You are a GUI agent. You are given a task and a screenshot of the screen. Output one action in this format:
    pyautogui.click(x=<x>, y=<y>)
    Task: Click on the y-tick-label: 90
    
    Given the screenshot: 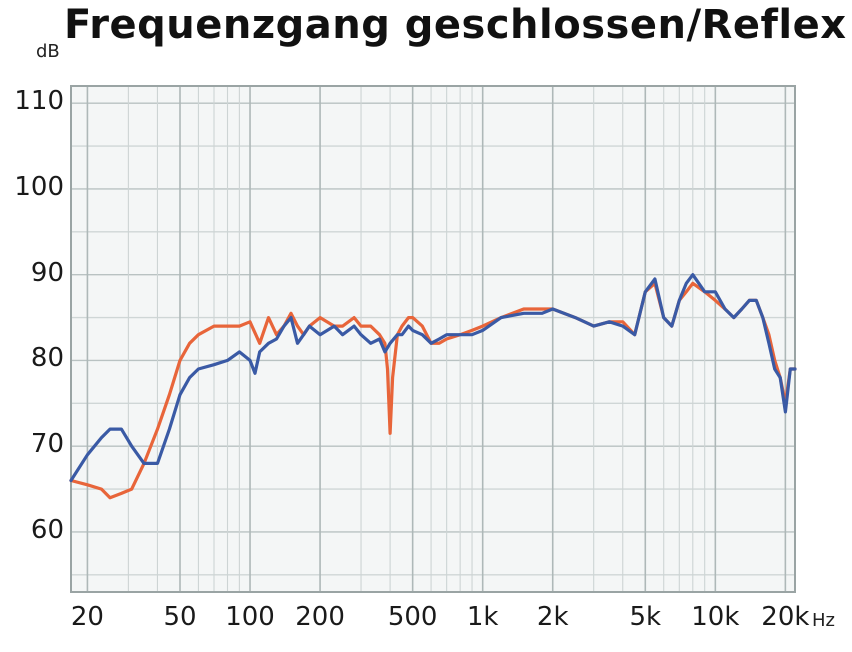 What is the action you would take?
    pyautogui.click(x=47, y=272)
    